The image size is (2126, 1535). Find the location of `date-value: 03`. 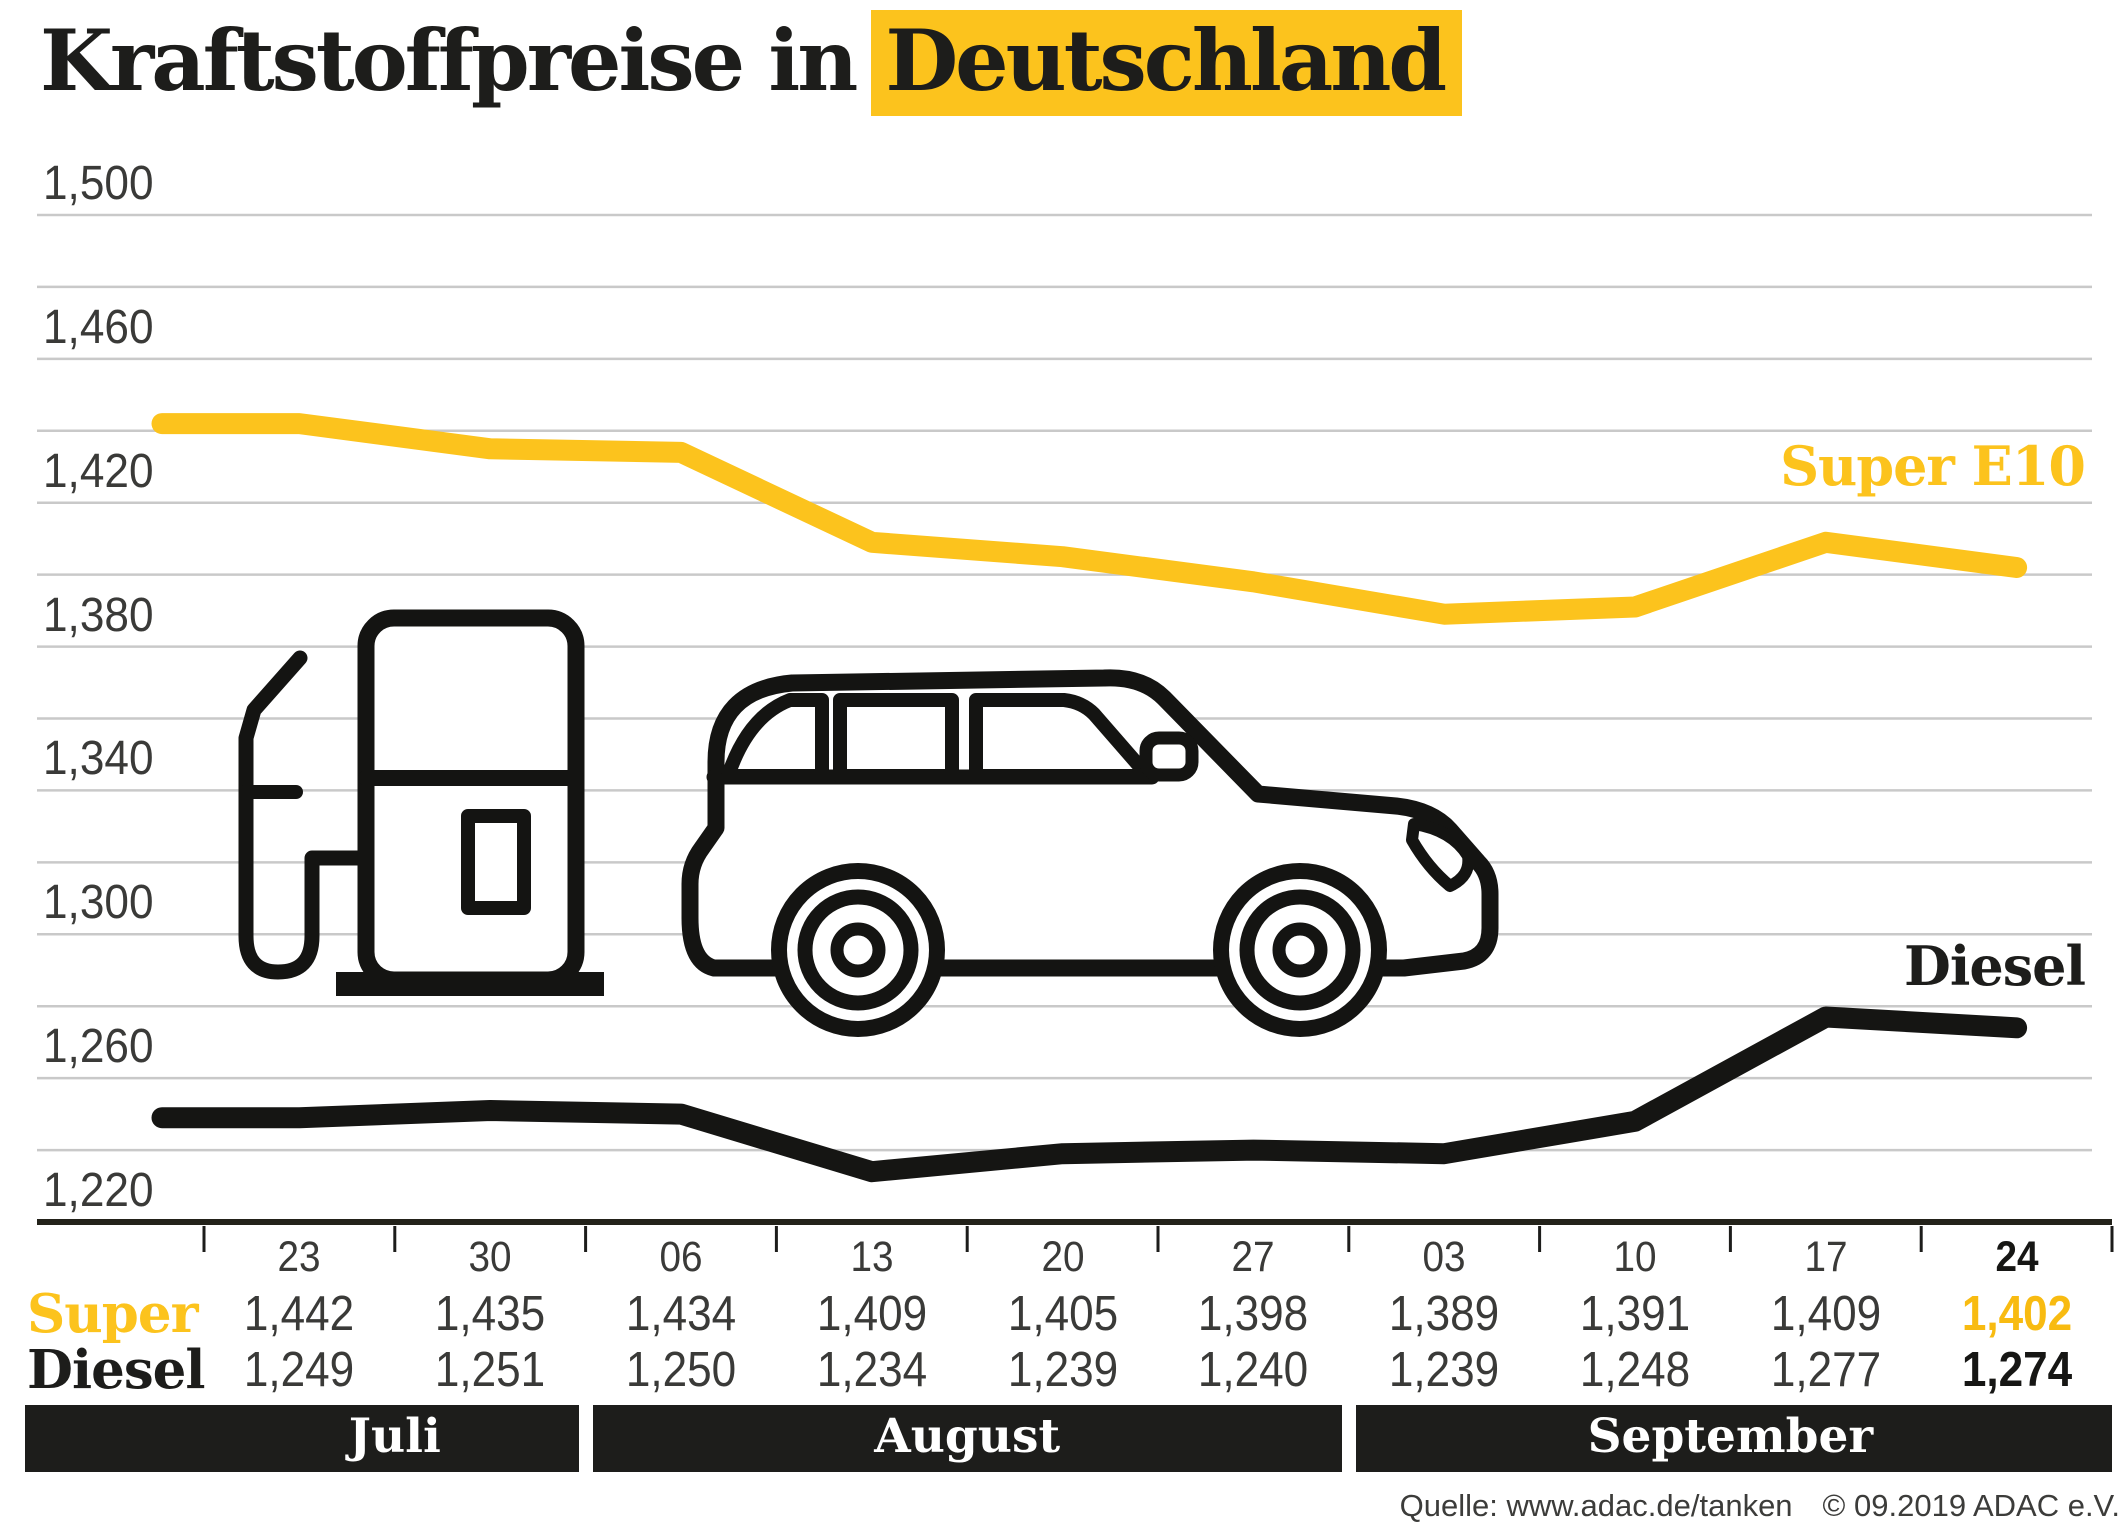

date-value: 03 is located at coordinates (1444, 1257).